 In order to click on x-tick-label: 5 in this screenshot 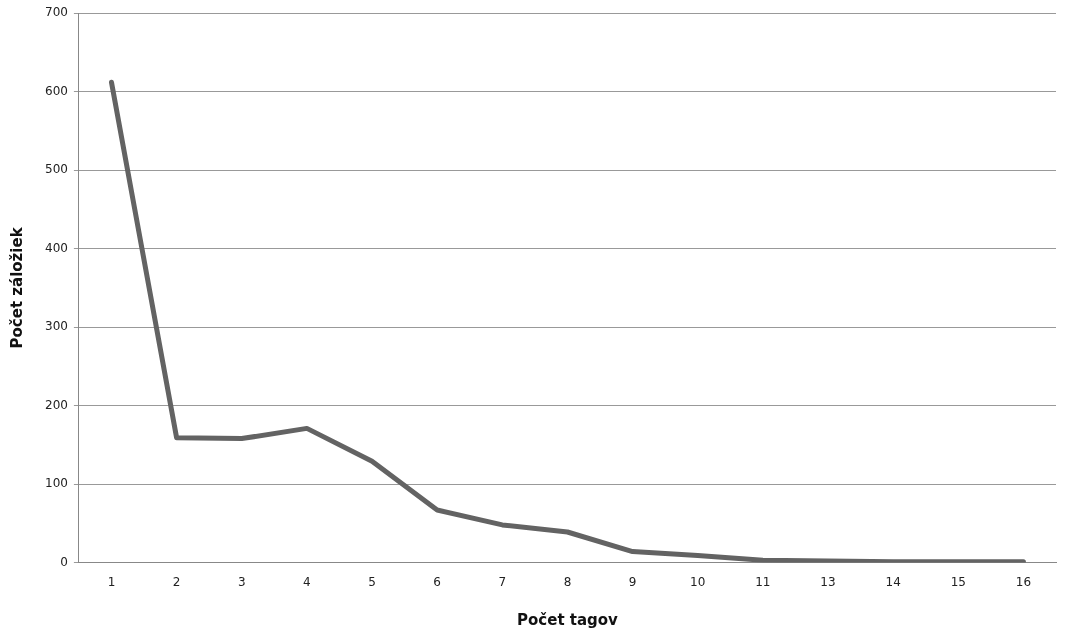, I will do `click(372, 581)`.